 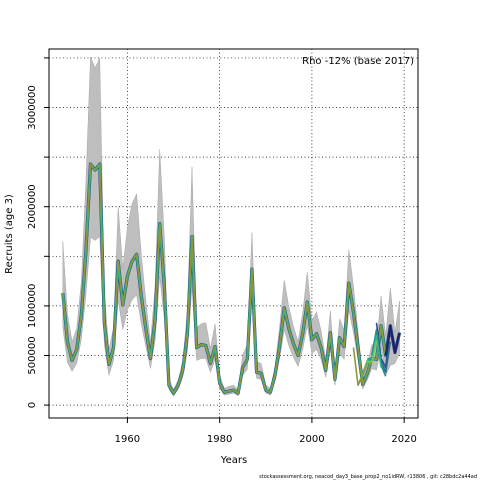 I want to click on x-axis: 1960 1980 2000 2020, so click(x=266, y=431).